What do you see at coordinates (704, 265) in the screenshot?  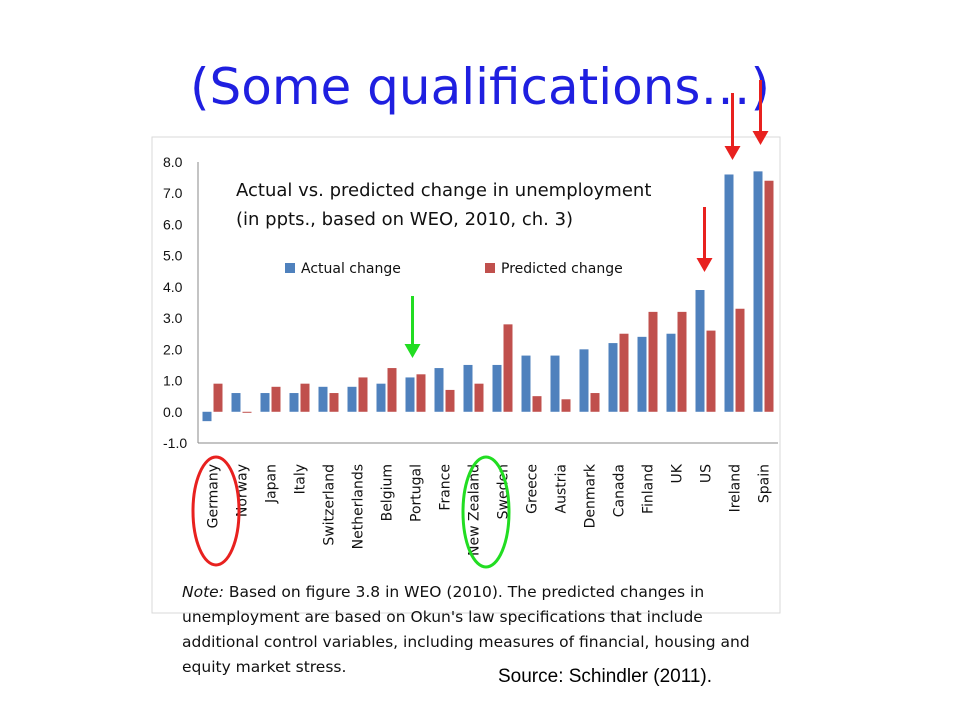 I see `red-arrow-us-head` at bounding box center [704, 265].